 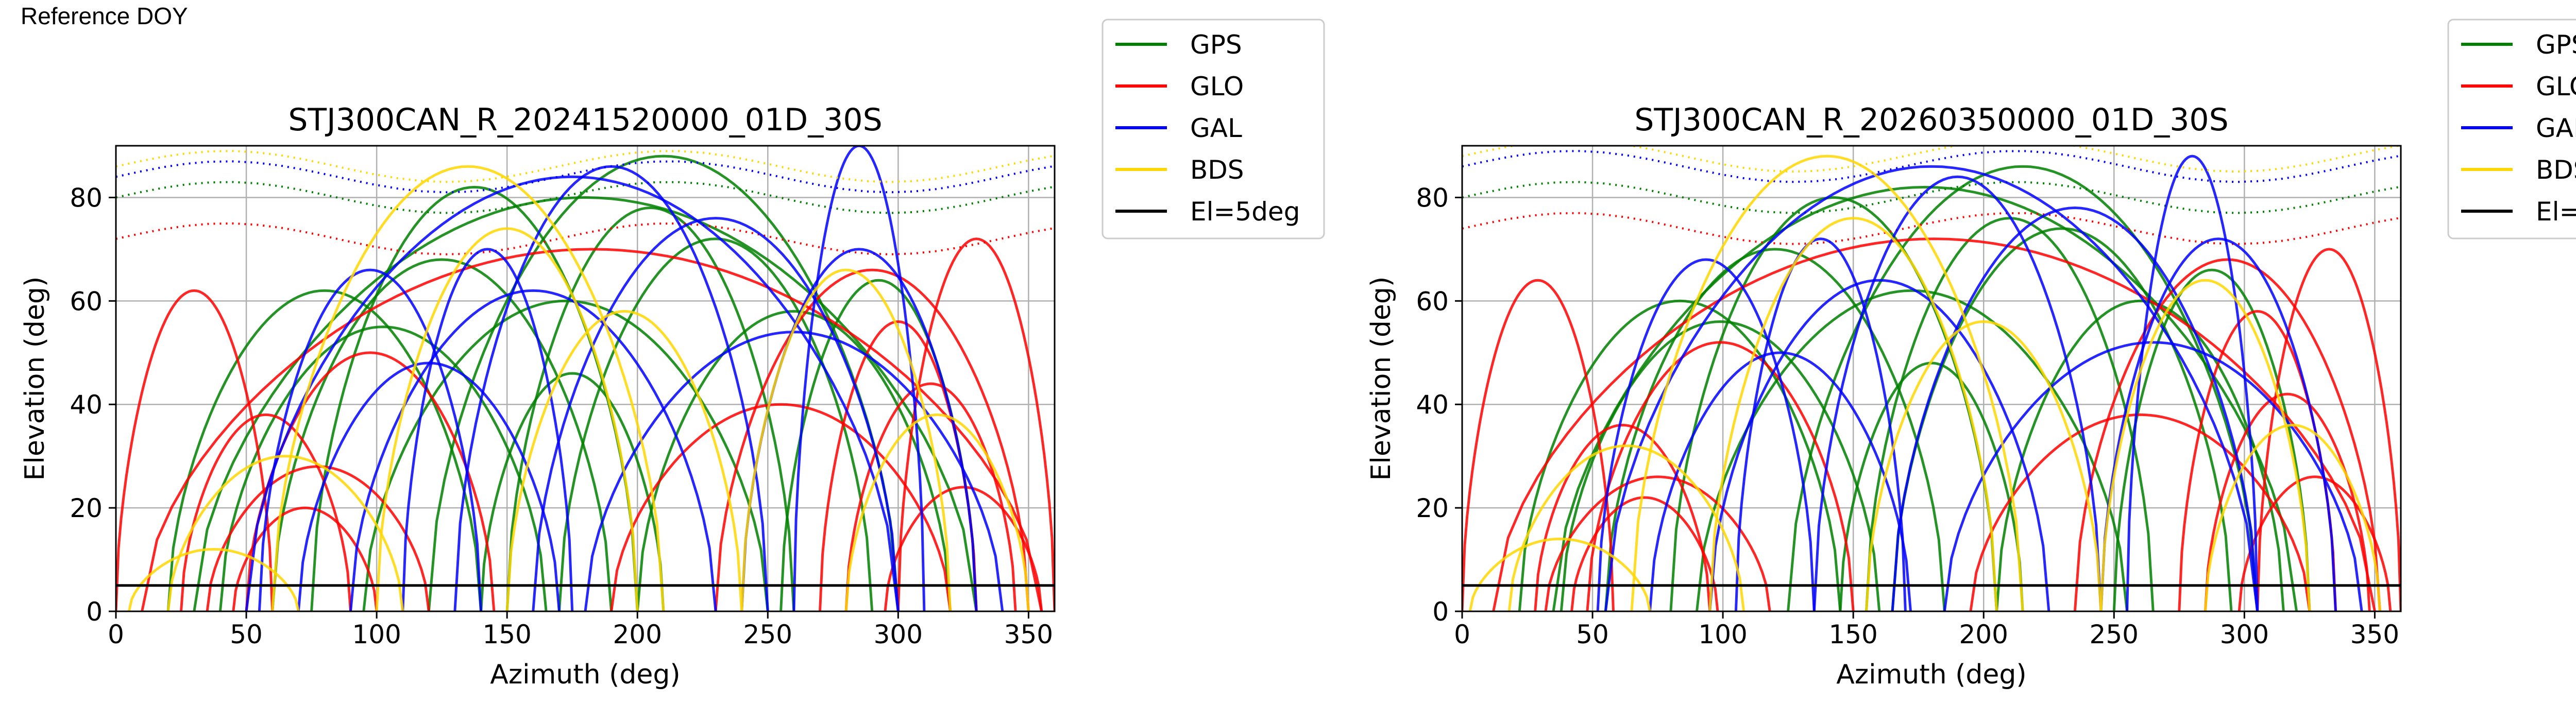 I want to click on x-tick-label: 300, so click(x=2244, y=634).